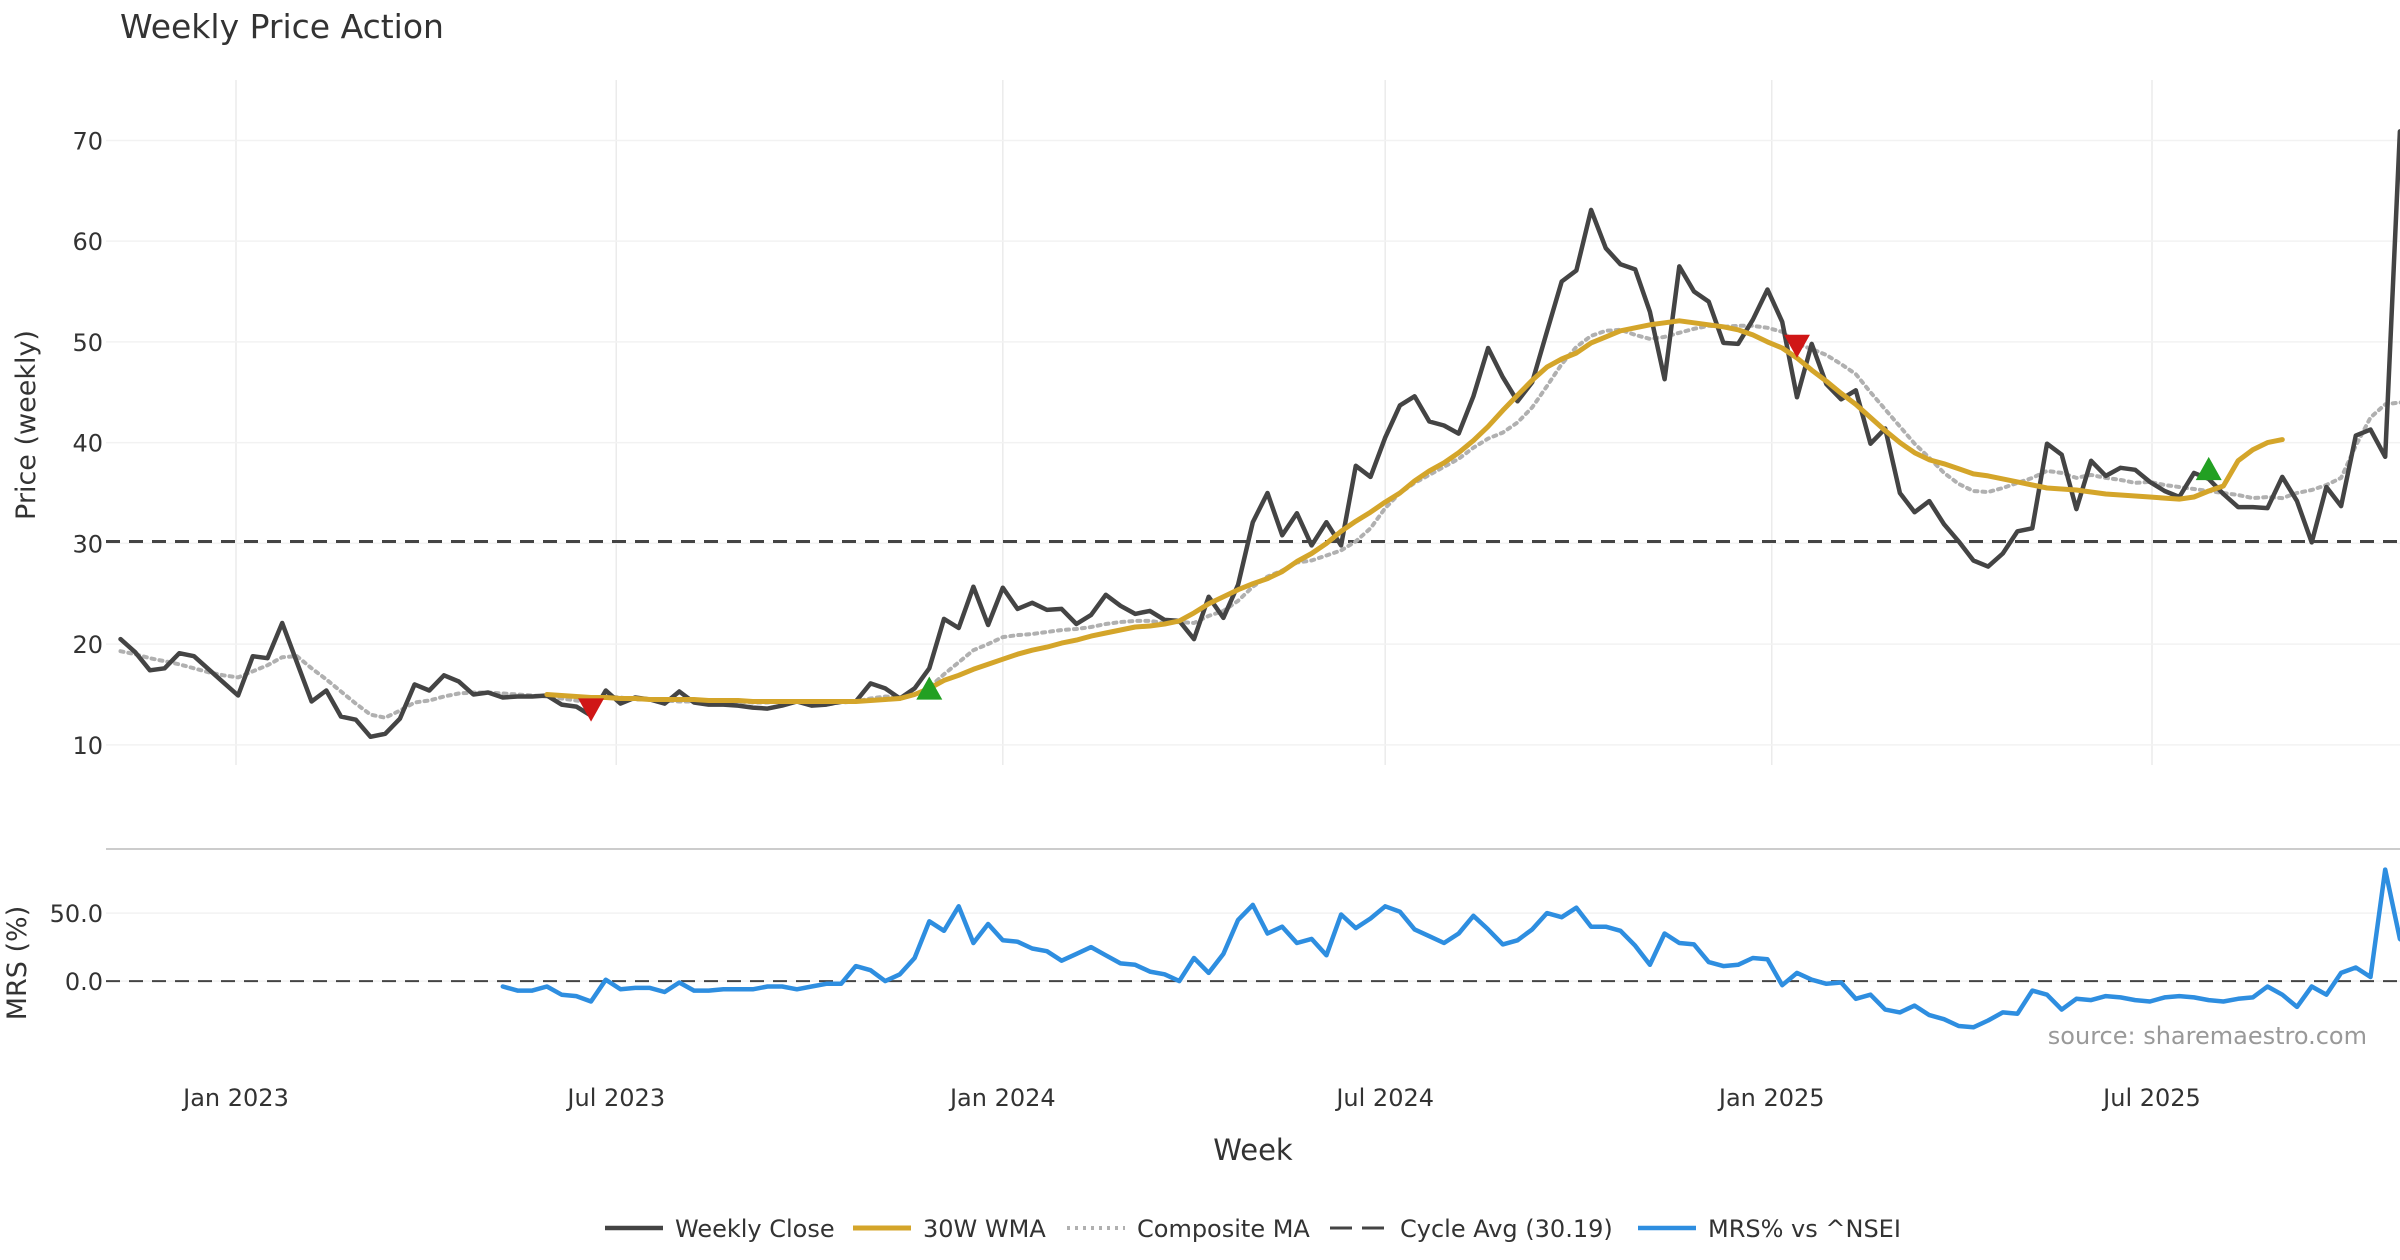 The width and height of the screenshot is (2400, 1260). Describe the element at coordinates (87, 242) in the screenshot. I see `price-y-tick-label: 60` at that location.